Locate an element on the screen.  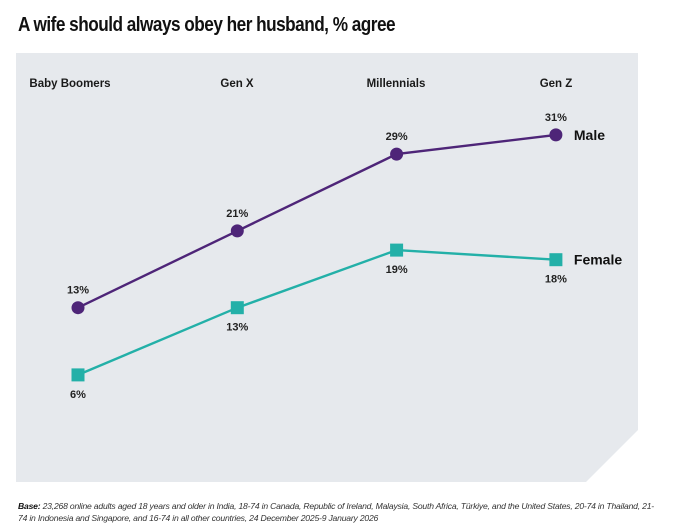
category-label: Gen Z is located at coordinates (556, 84).